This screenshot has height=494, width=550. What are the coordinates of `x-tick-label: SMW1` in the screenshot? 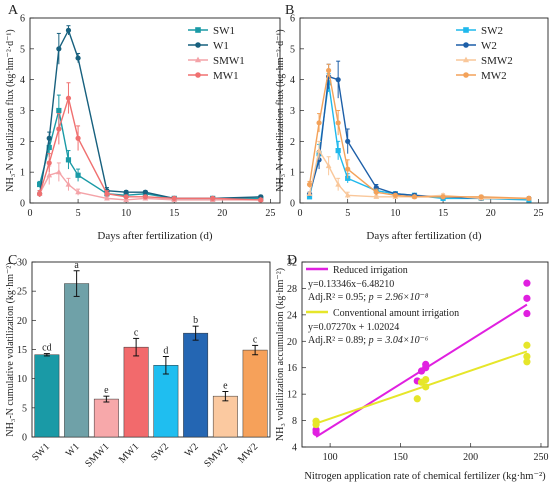 It's located at (97, 455).